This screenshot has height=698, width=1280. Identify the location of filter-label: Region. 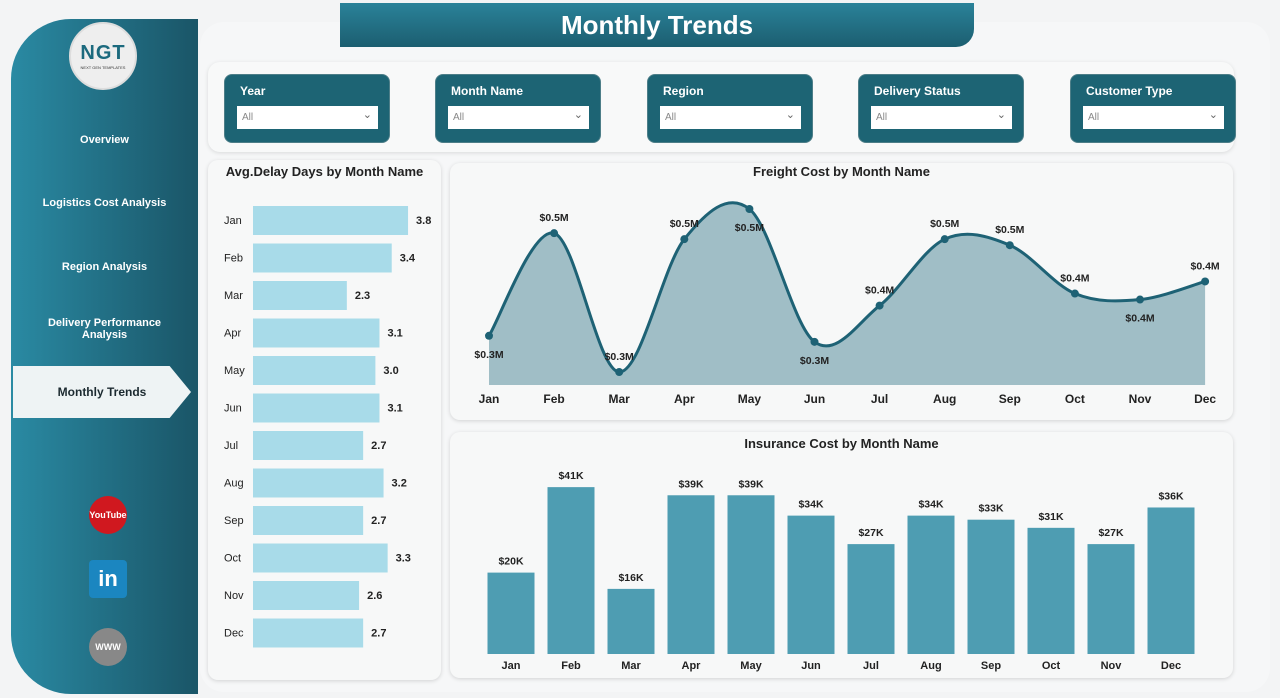
(683, 91).